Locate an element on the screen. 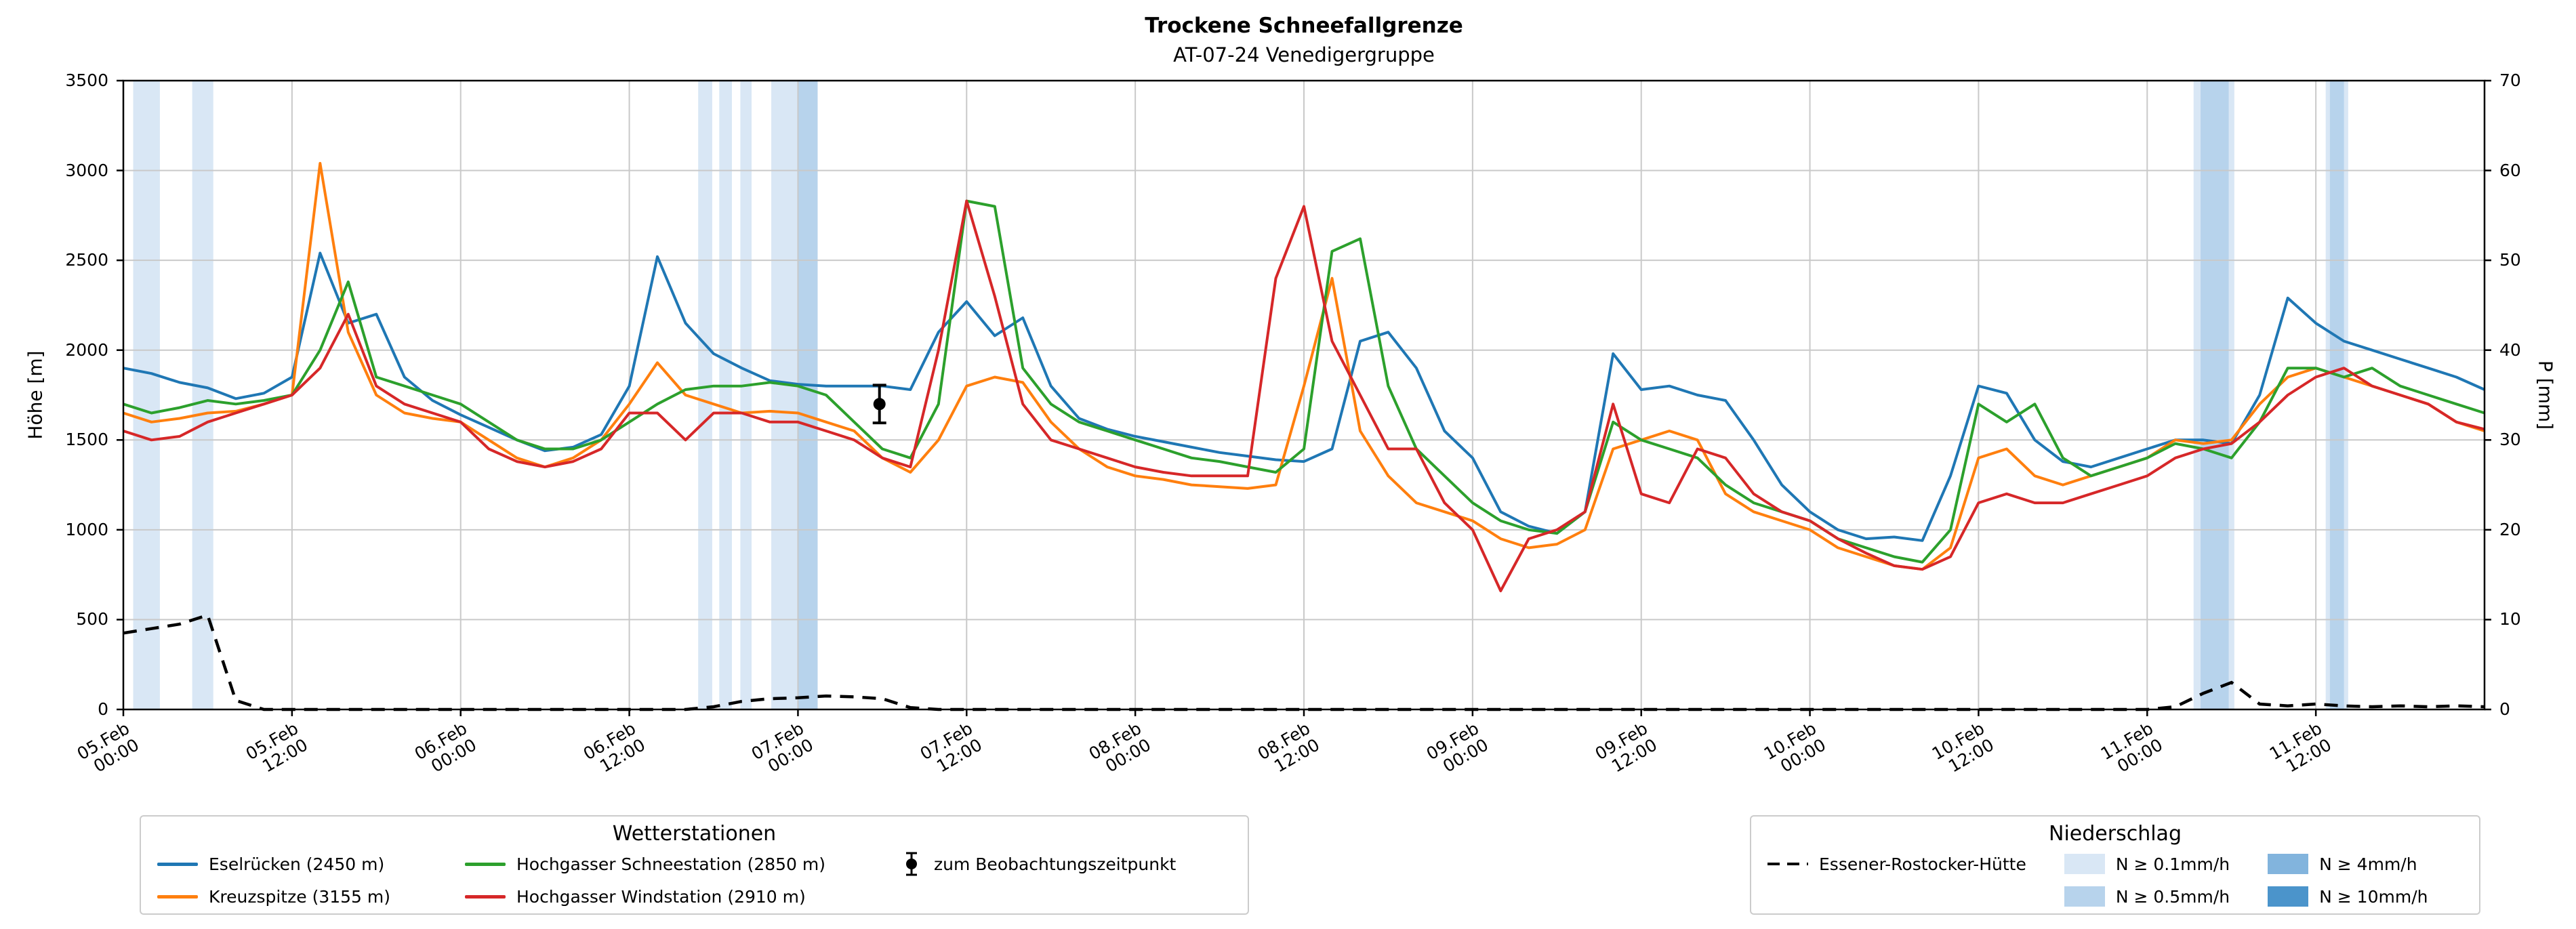 Image resolution: width=2576 pixels, height=929 pixels. y-axis-label-right: P [mm] is located at coordinates (2545, 395).